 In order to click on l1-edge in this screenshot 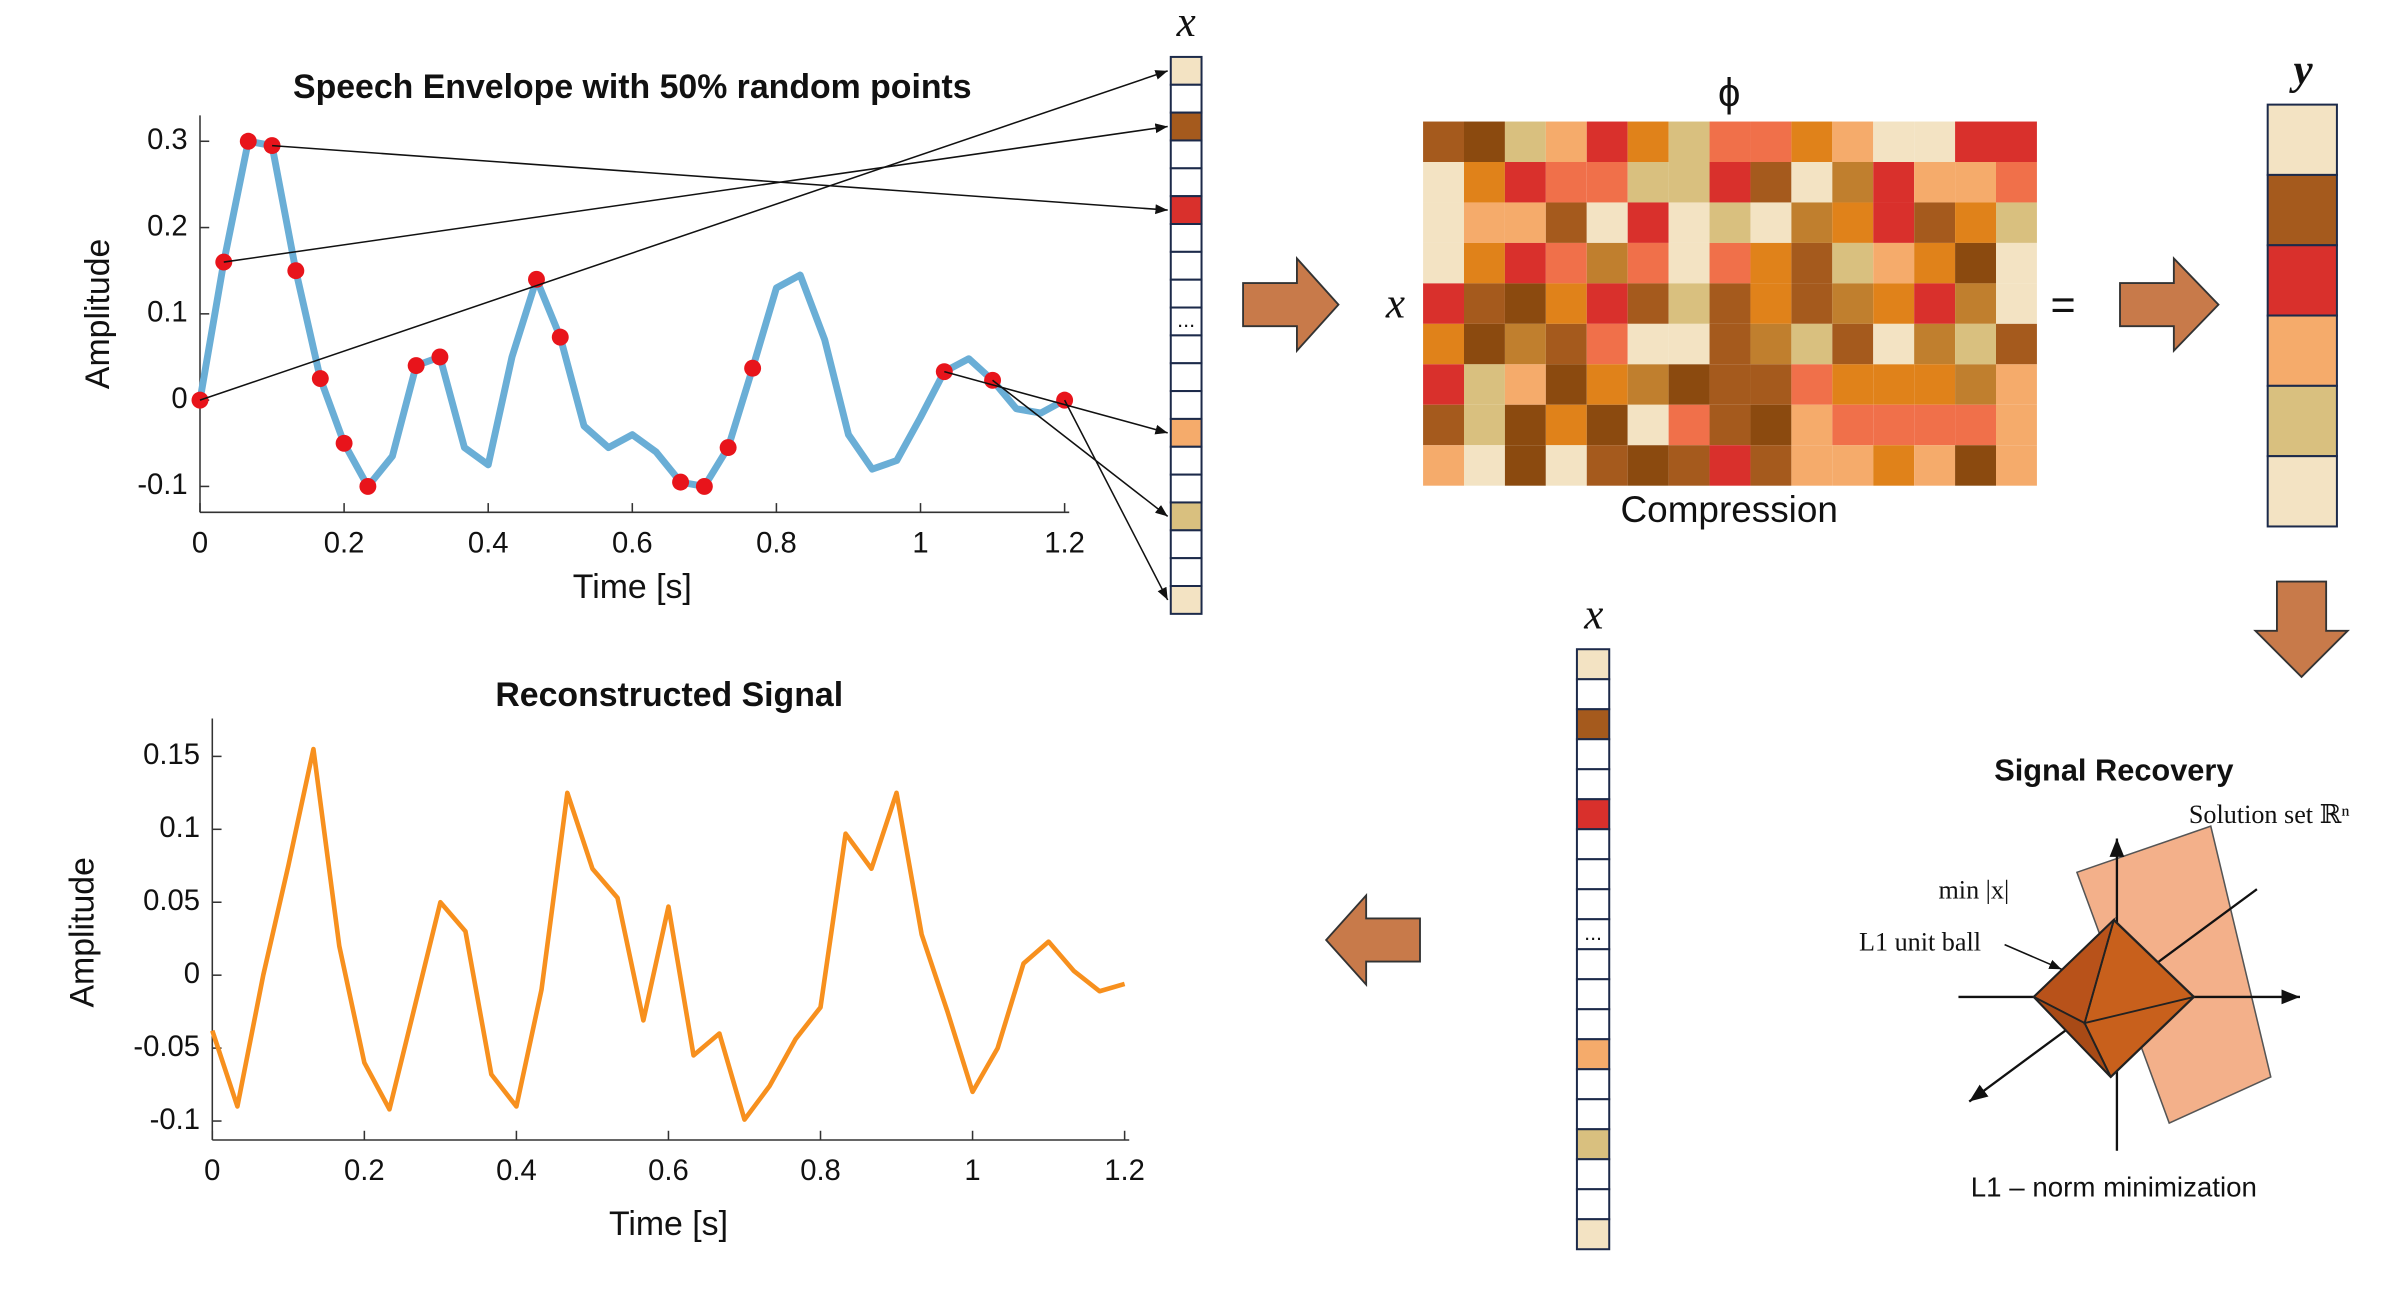, I will do `click(2097, 1050)`.